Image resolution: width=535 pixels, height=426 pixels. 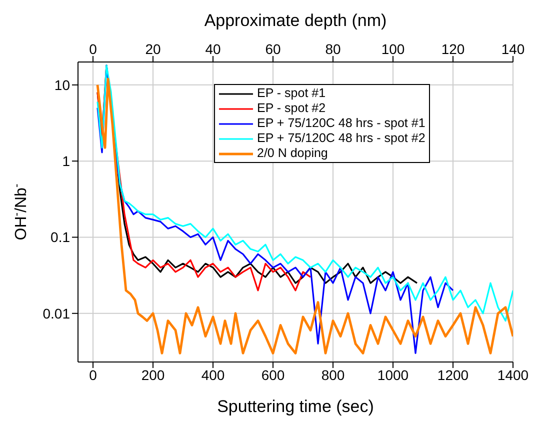 I want to click on x-tick-label: 400, so click(x=213, y=374).